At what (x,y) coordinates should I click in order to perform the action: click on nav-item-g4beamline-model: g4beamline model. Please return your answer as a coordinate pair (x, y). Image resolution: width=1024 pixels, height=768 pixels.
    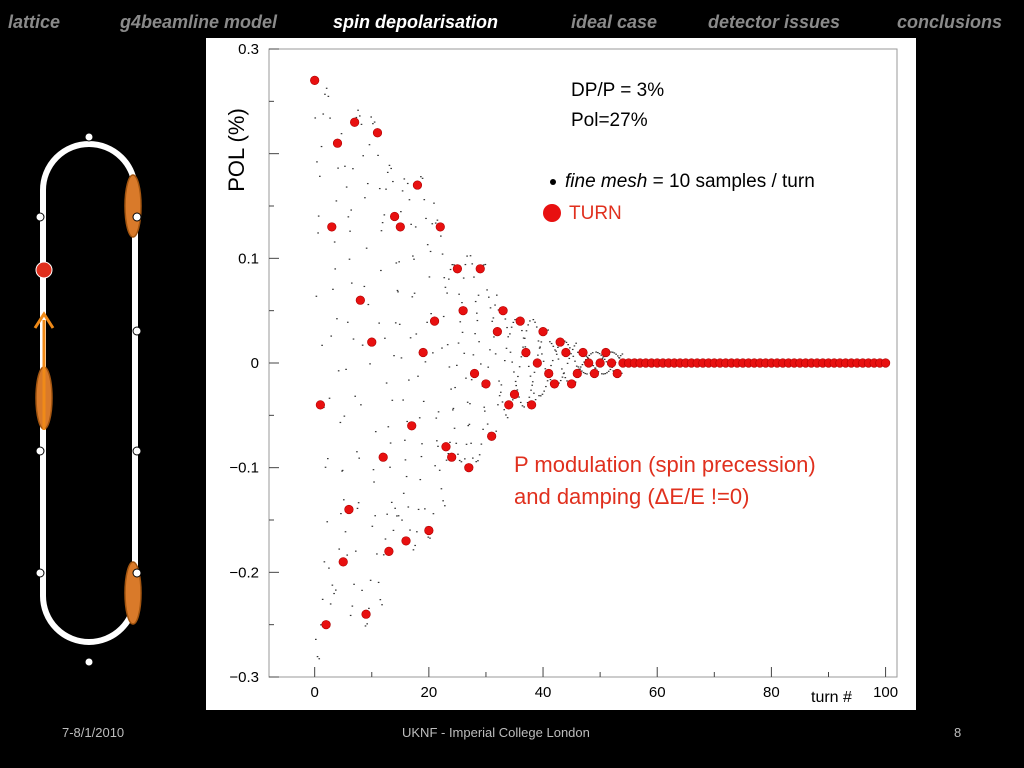
    Looking at the image, I should click on (199, 22).